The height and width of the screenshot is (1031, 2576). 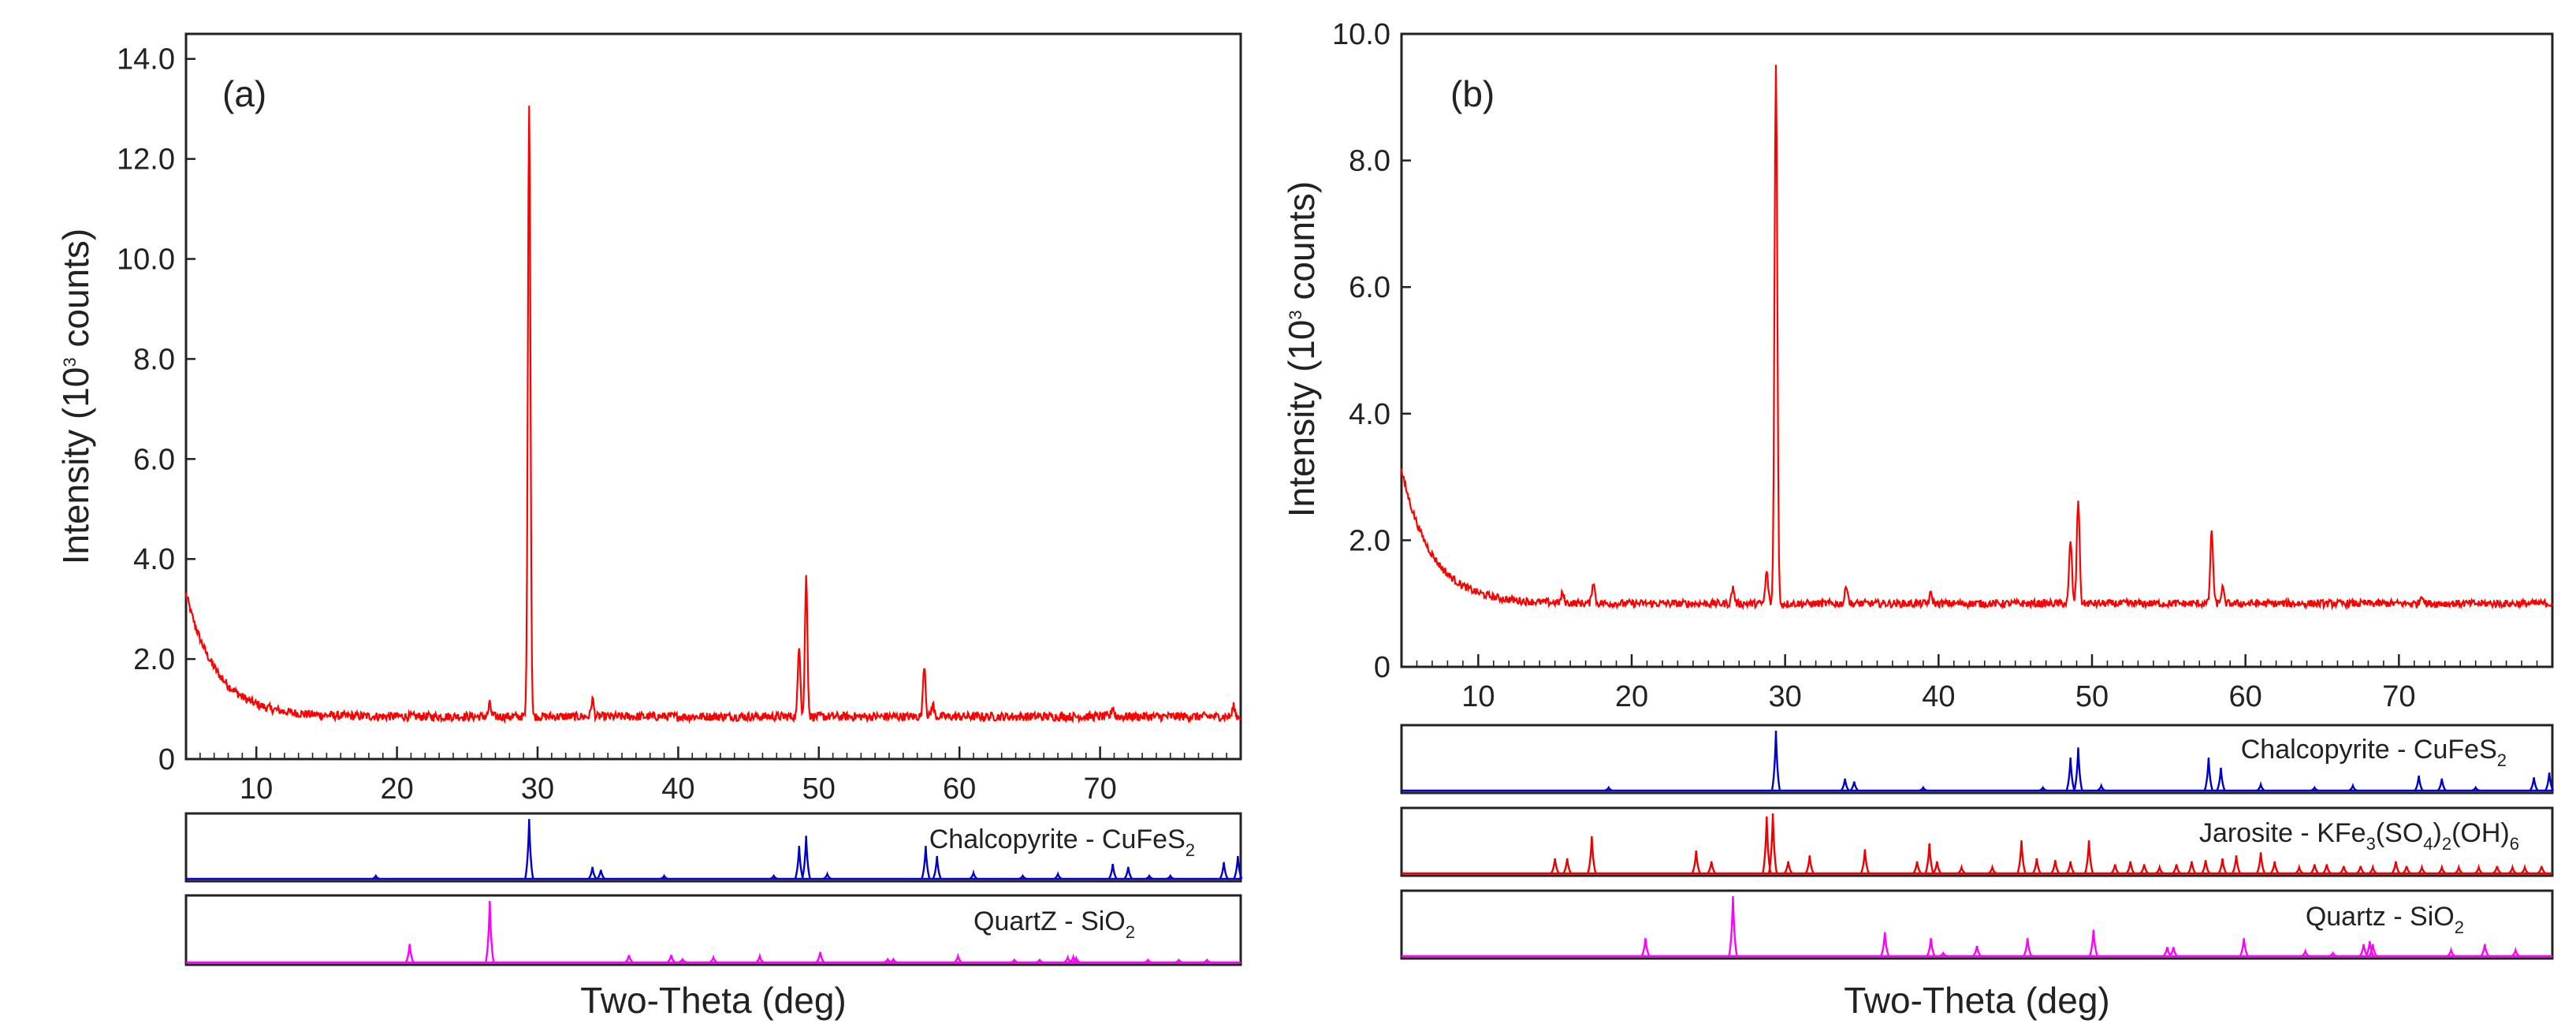 I want to click on panel-a-ytick-label: 4.0, so click(x=154, y=559).